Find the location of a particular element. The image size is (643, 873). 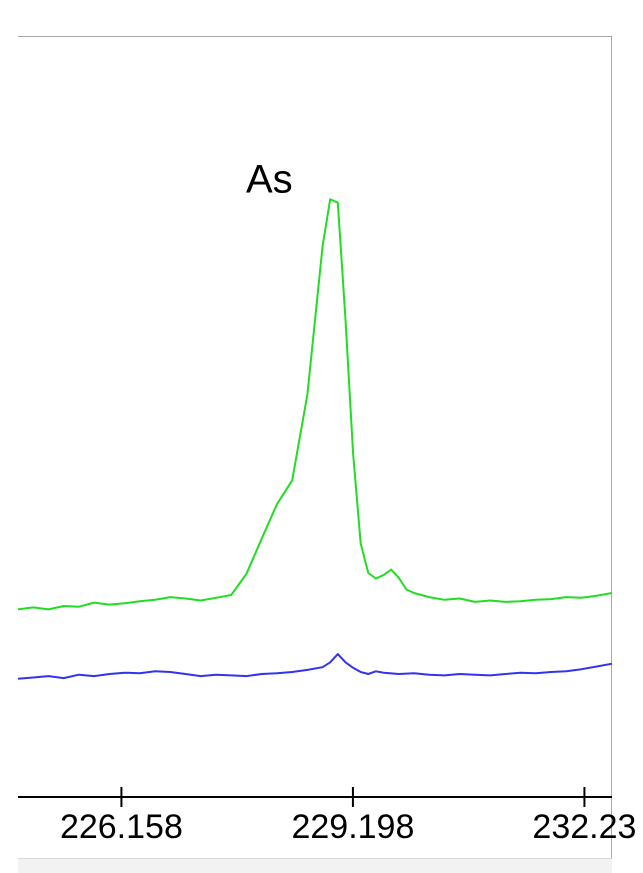

peak-annotation: As is located at coordinates (269, 179).